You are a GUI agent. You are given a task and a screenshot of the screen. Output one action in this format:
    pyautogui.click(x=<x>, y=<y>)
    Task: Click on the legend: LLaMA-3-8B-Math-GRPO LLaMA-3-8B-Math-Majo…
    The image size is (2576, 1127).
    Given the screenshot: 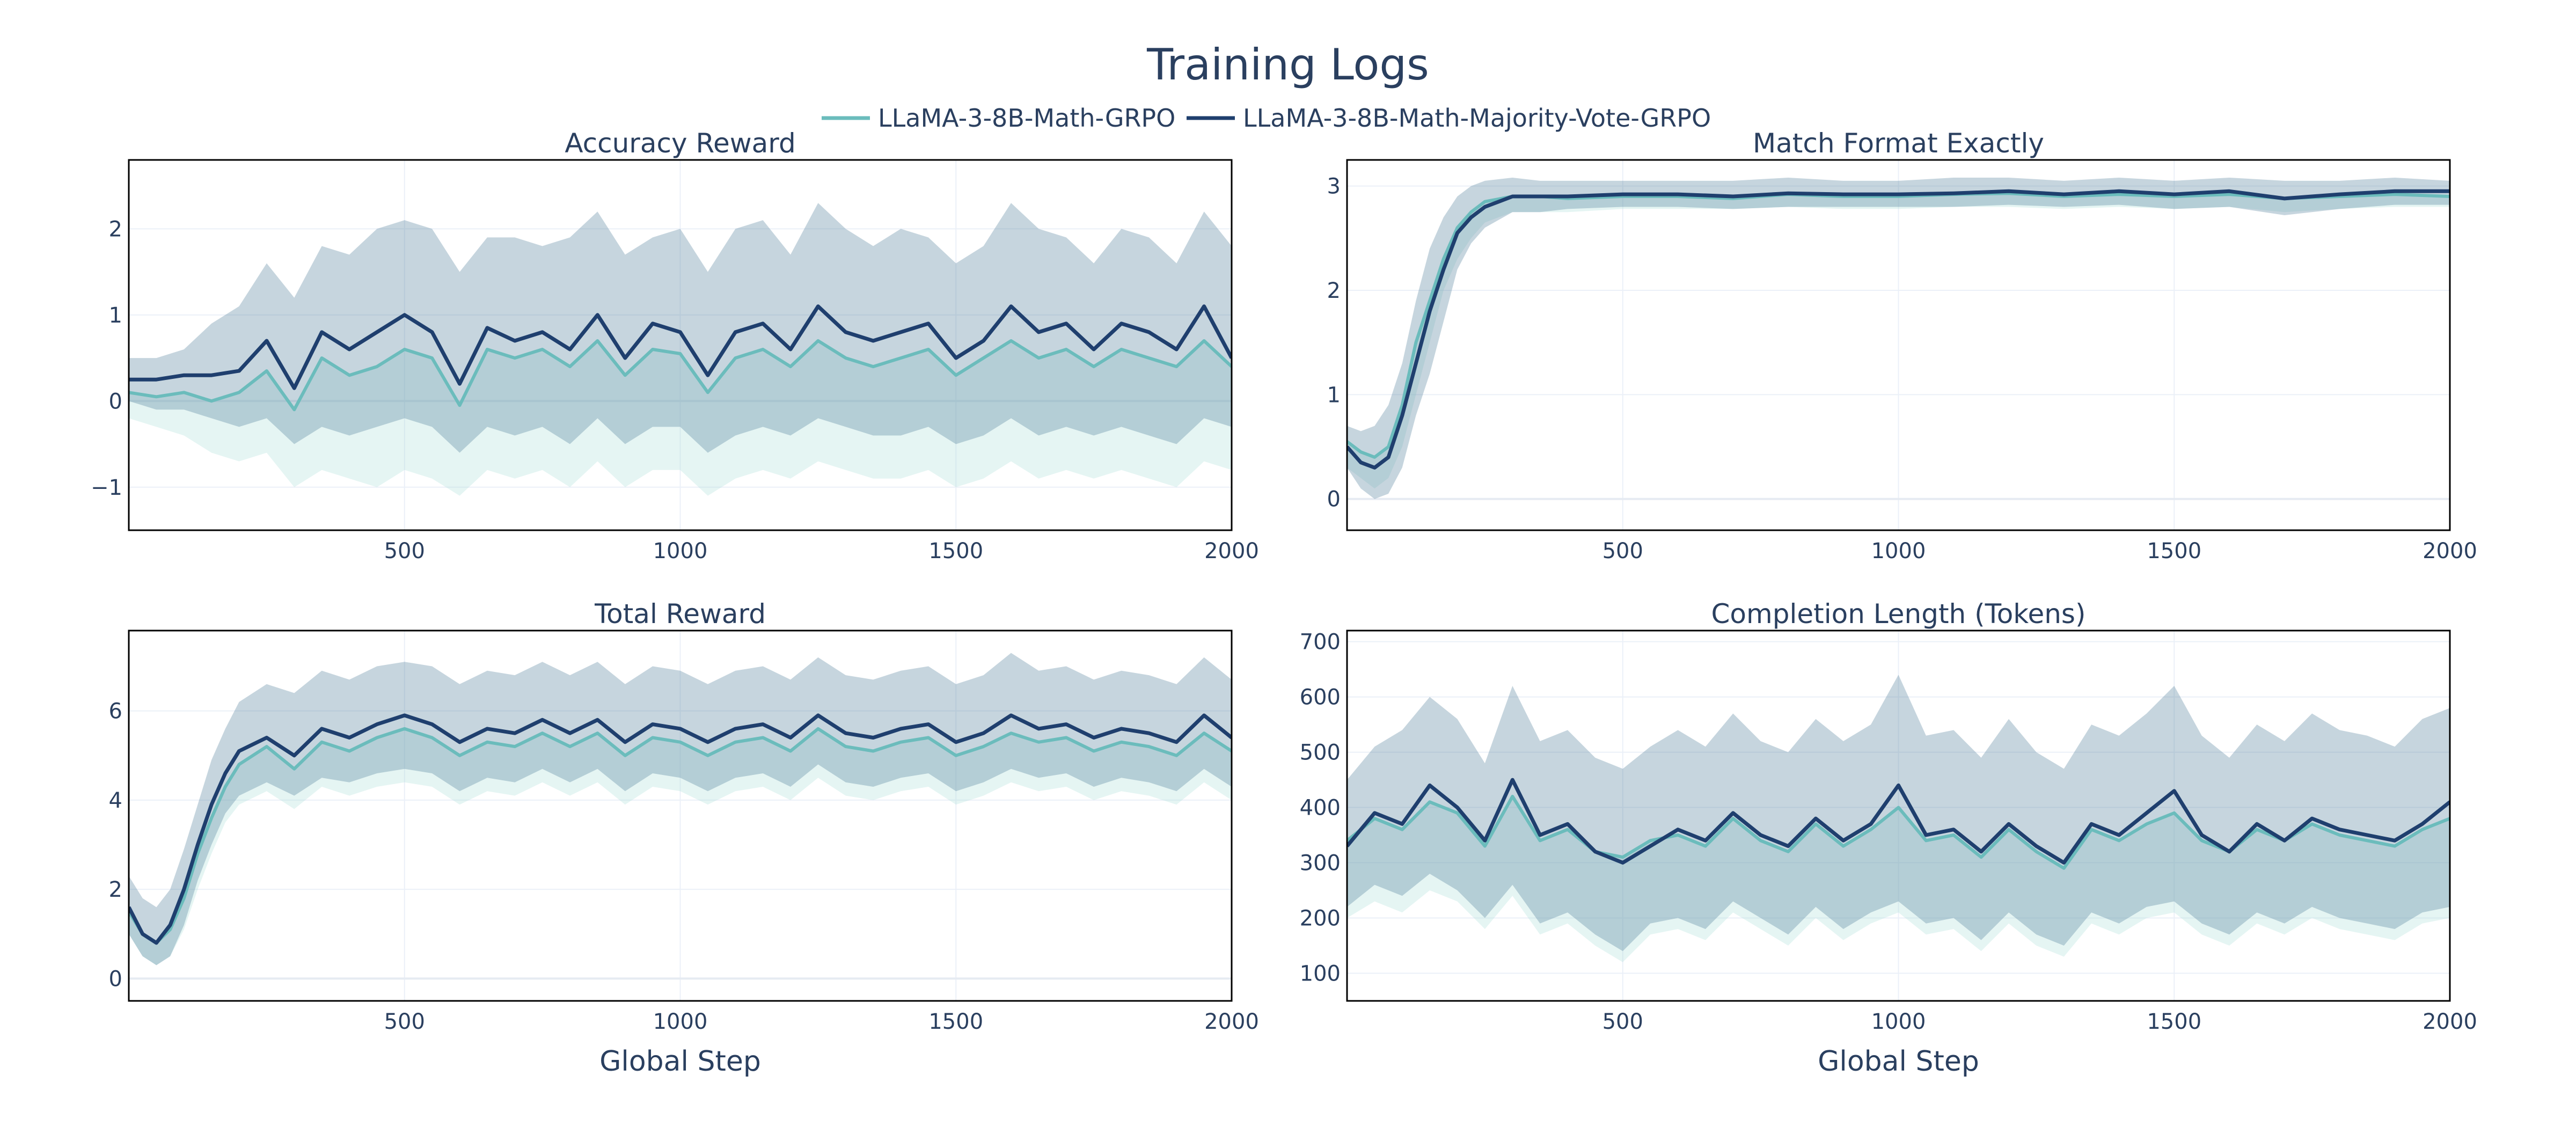 What is the action you would take?
    pyautogui.click(x=1266, y=118)
    